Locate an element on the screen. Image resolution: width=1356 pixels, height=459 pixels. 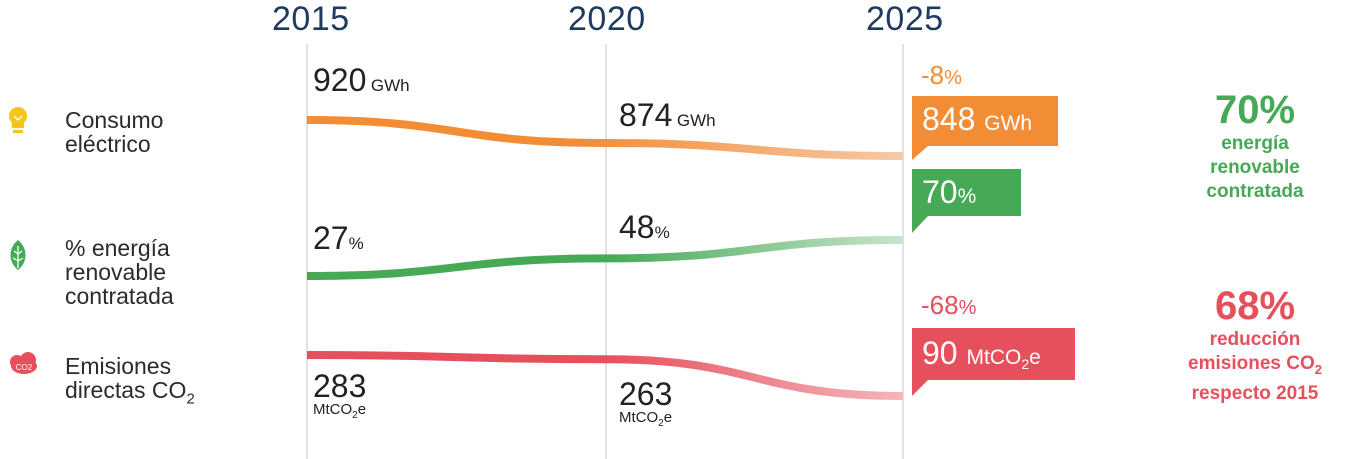
summary-line: respecto 2015 is located at coordinates (1255, 393).